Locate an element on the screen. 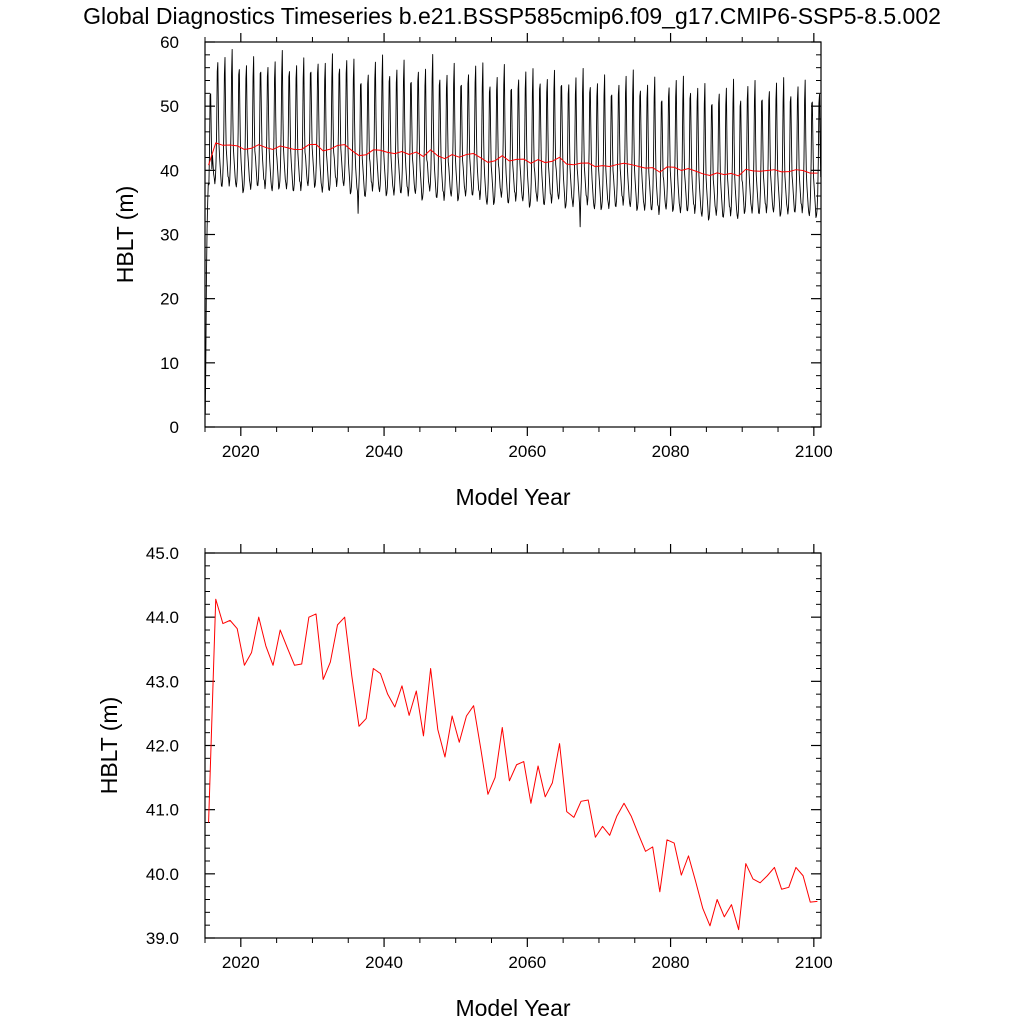 This screenshot has height=1024, width=1024. y-tick-label: 30 is located at coordinates (169, 235).